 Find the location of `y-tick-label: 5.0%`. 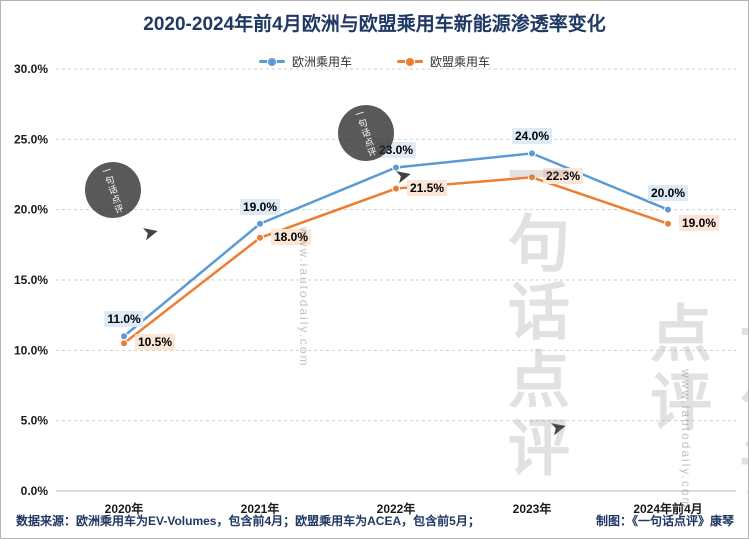

y-tick-label: 5.0% is located at coordinates (35, 421).